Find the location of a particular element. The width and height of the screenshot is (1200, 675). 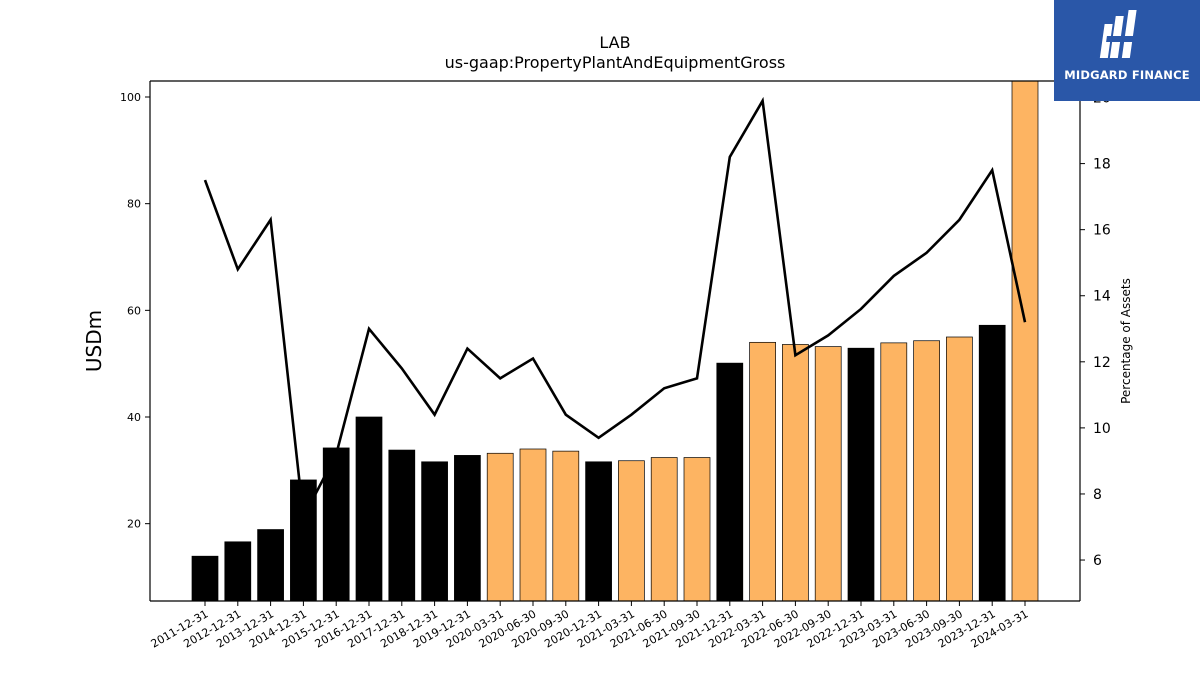

y2-tick-label-14: 14 is located at coordinates (1102, 297).